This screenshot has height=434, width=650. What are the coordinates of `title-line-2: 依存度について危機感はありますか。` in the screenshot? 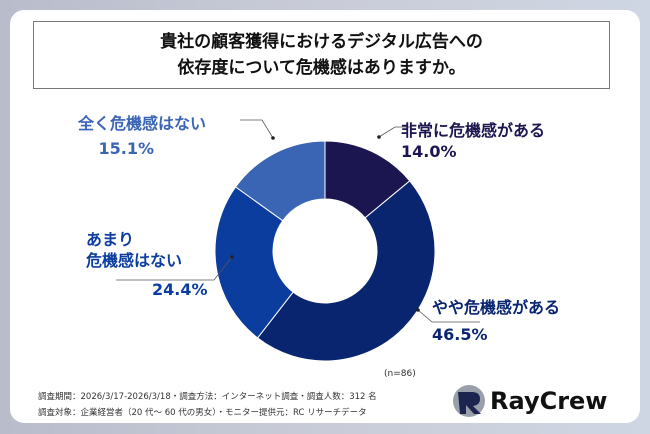 It's located at (321, 68).